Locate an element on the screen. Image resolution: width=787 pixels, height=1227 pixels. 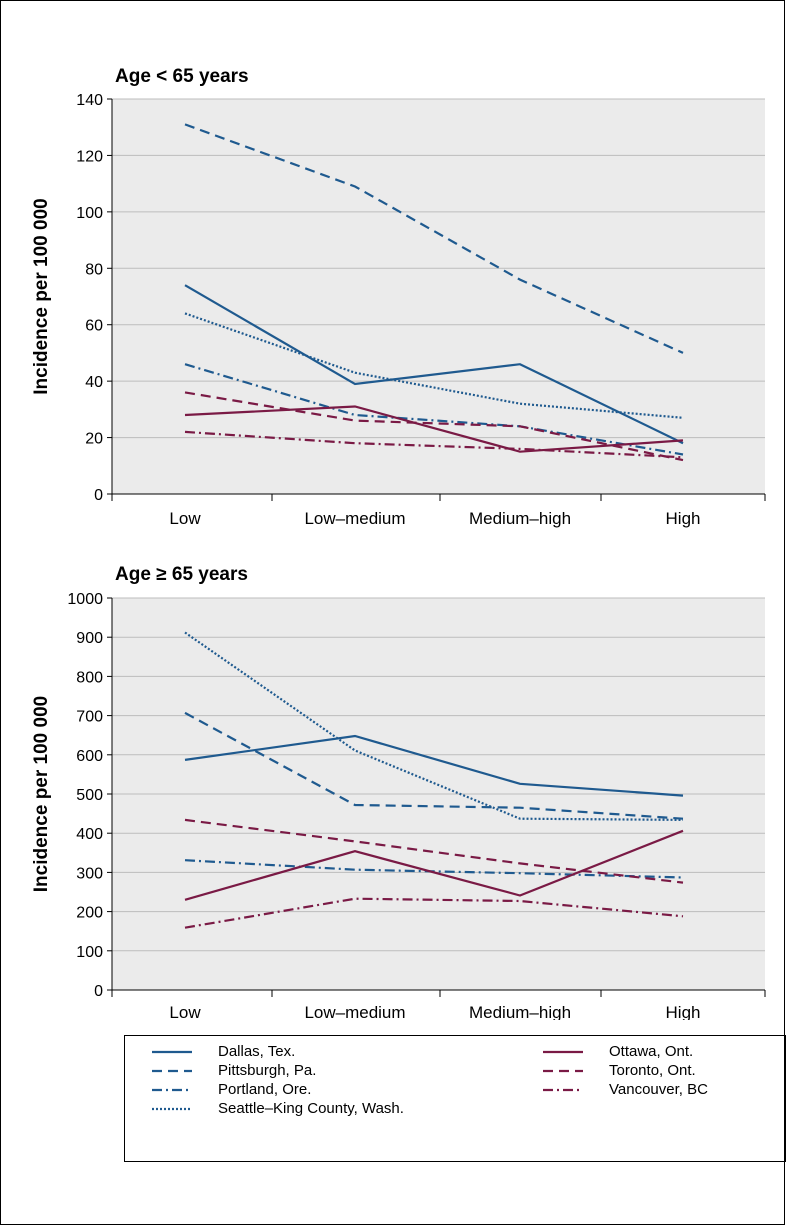
y-tick-label: 200 is located at coordinates (89, 913).